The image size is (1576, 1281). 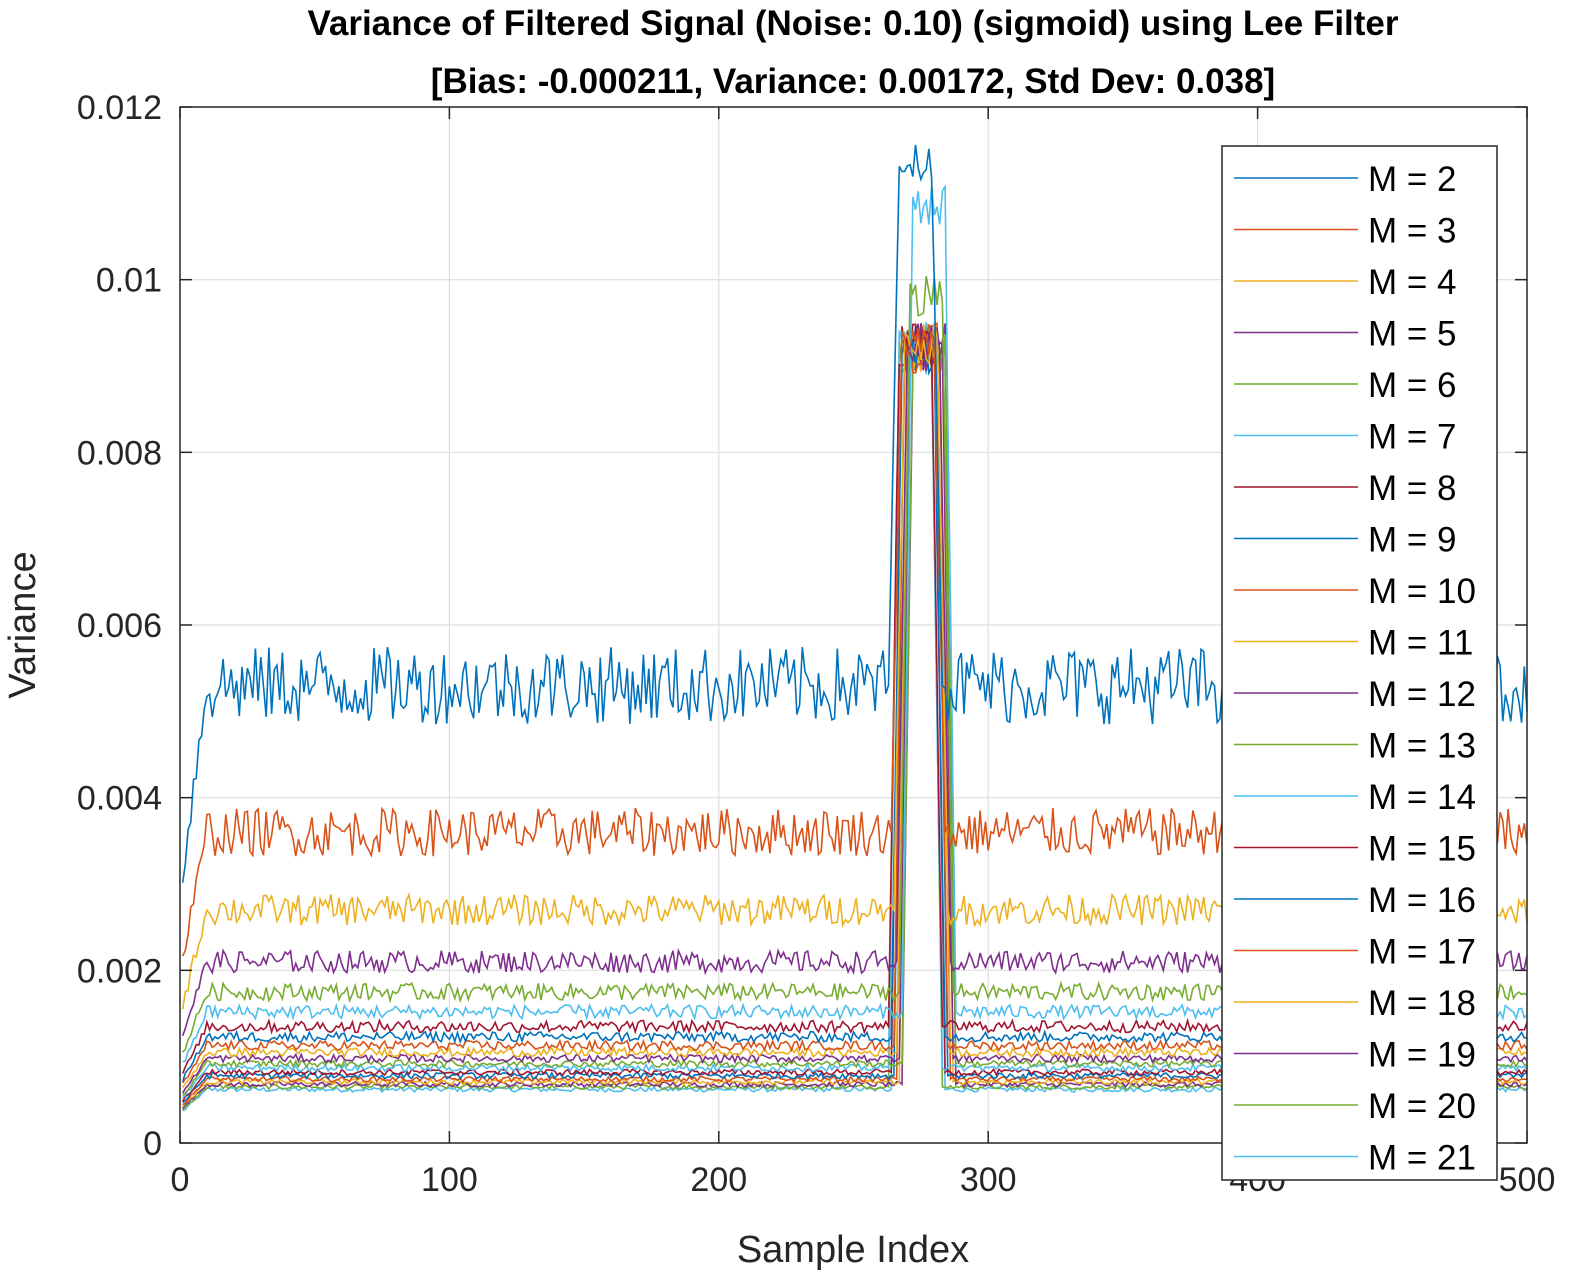 I want to click on y-tick-label: 0.002, so click(x=119, y=971).